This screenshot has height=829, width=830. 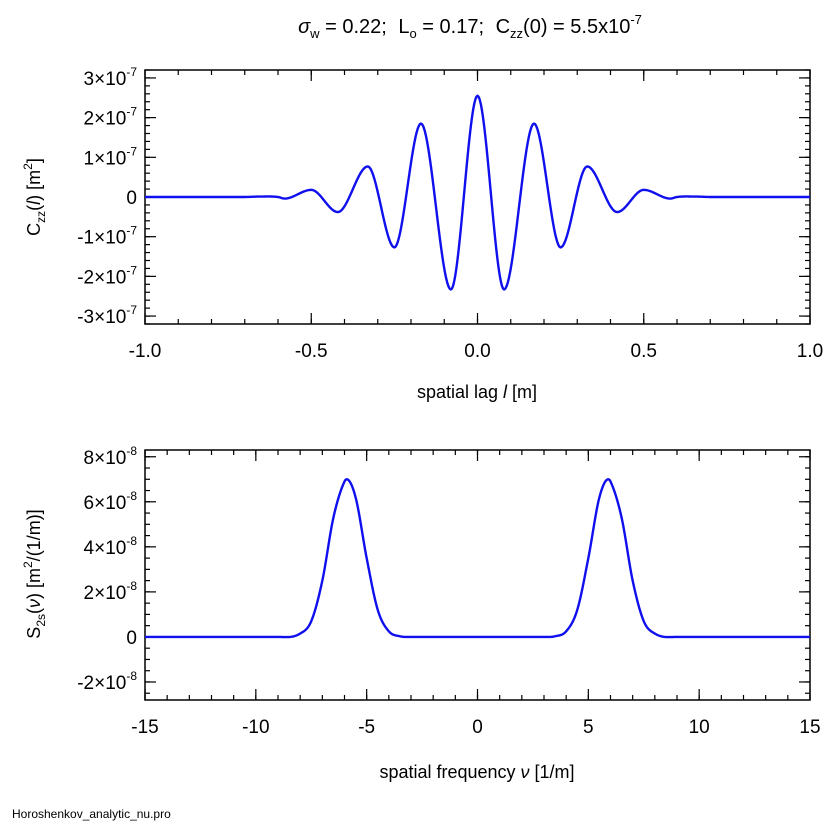 What do you see at coordinates (525, 772) in the screenshot?
I see `x-title-symbol: ν` at bounding box center [525, 772].